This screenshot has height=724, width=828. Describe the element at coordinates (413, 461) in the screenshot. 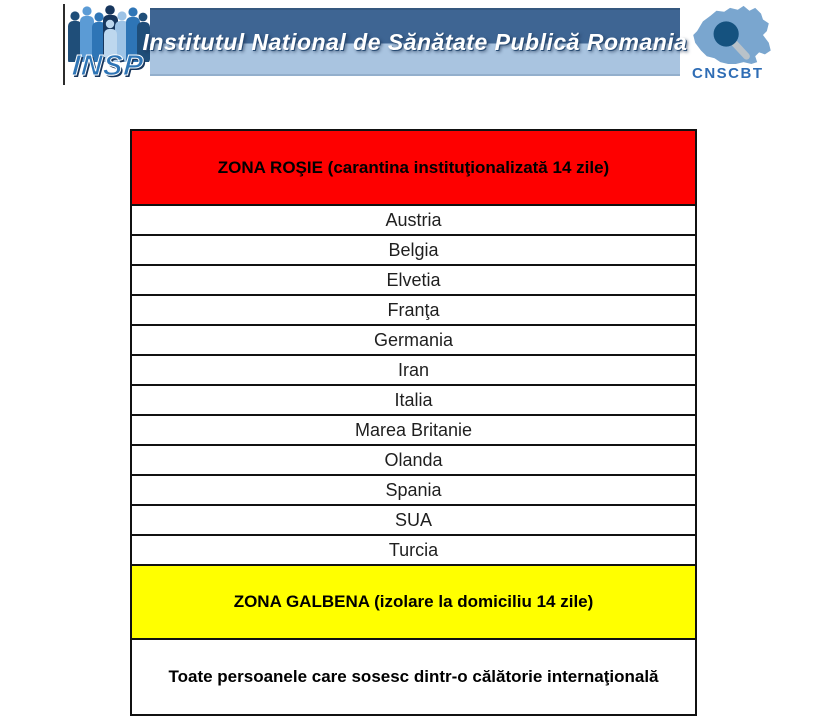

I see `country-row: Olanda` at that location.